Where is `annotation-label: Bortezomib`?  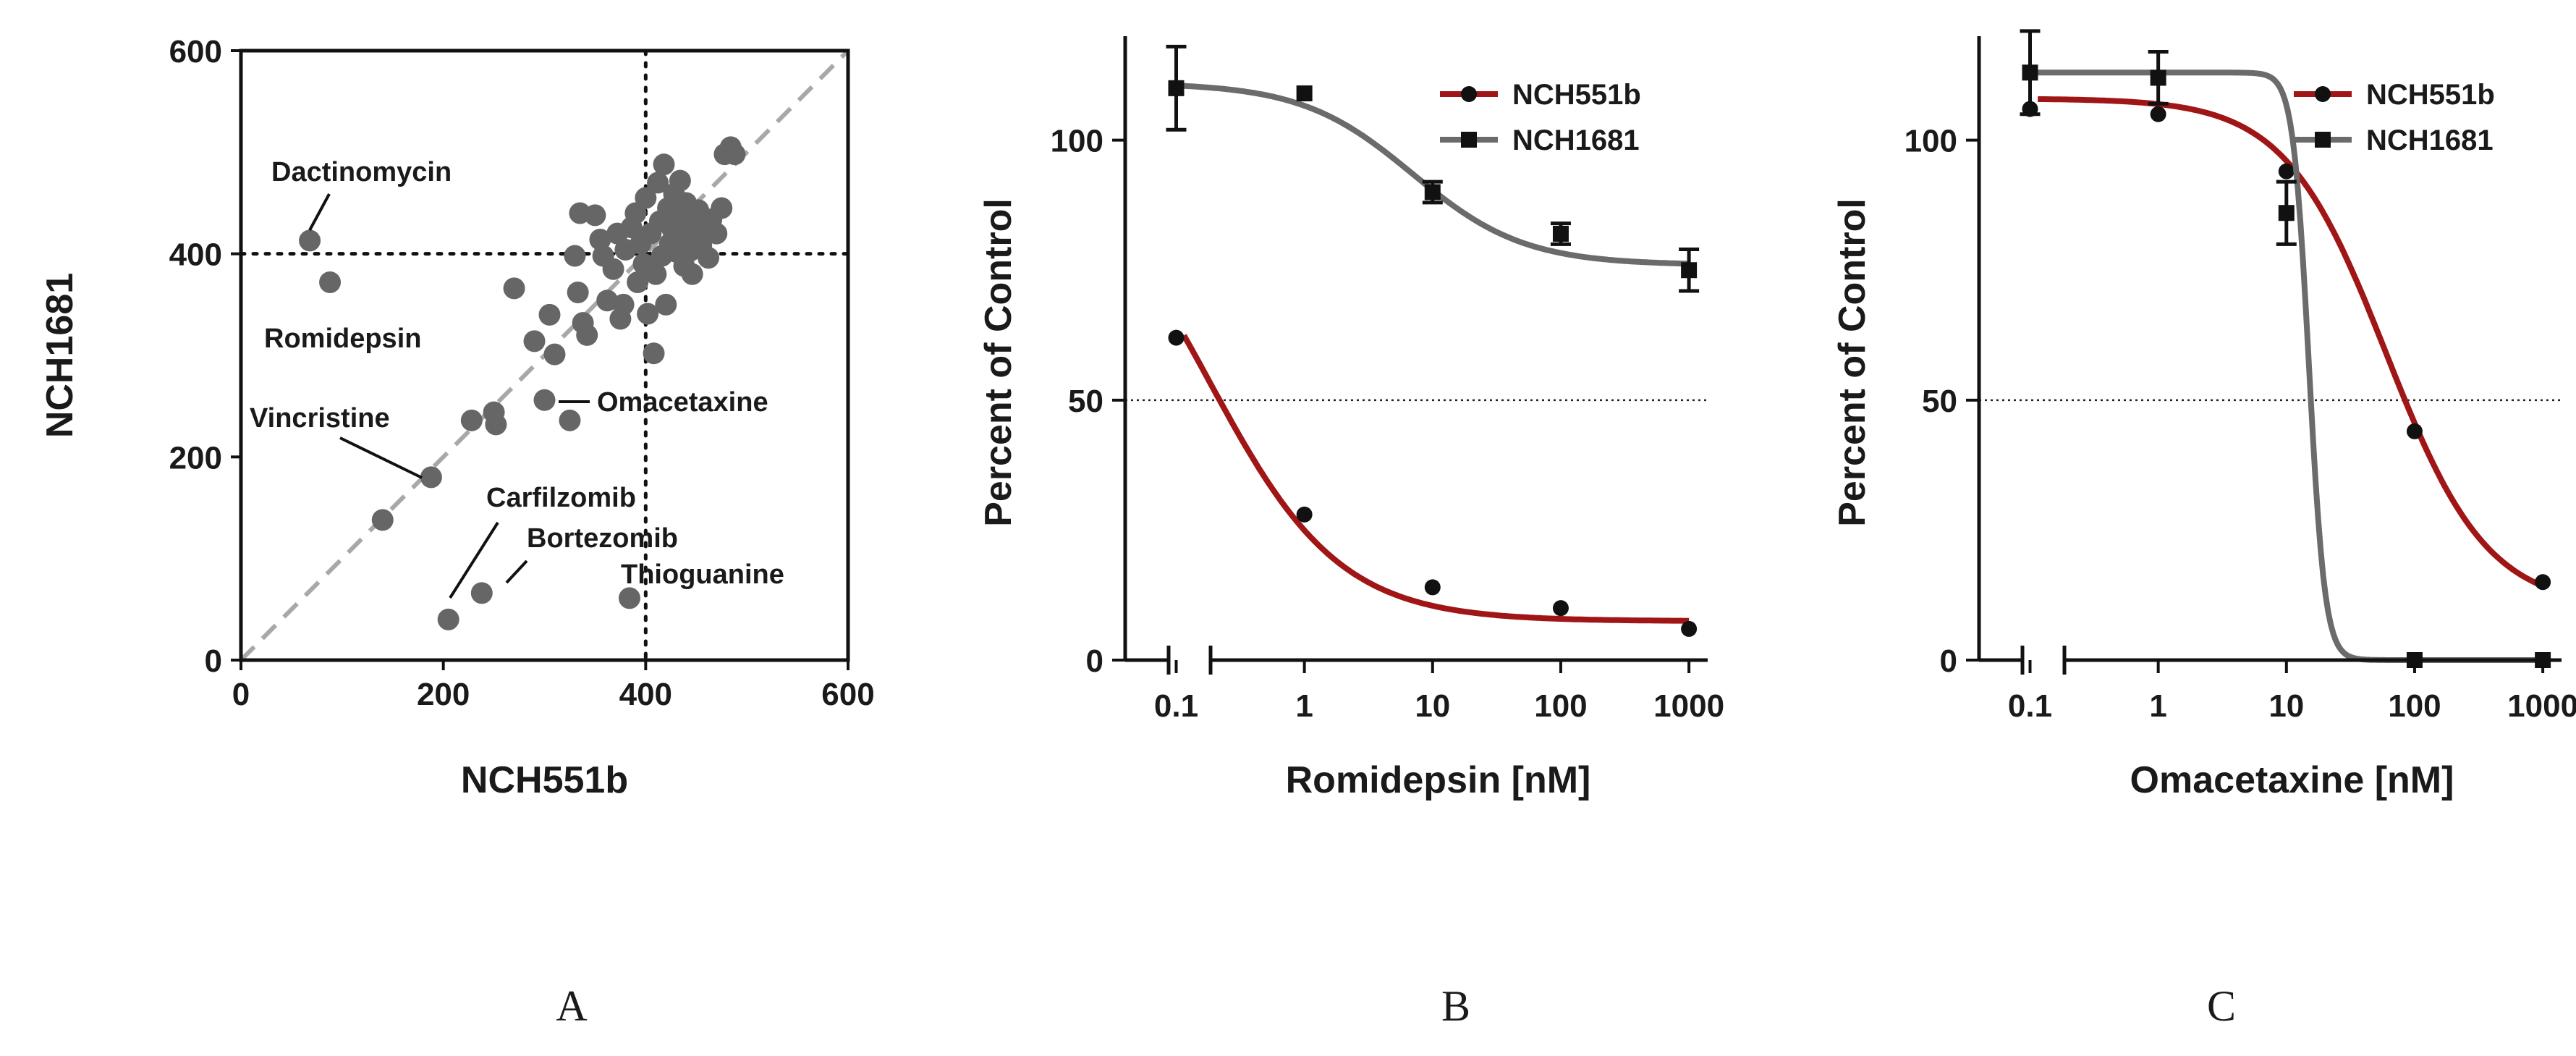
annotation-label: Bortezomib is located at coordinates (602, 538).